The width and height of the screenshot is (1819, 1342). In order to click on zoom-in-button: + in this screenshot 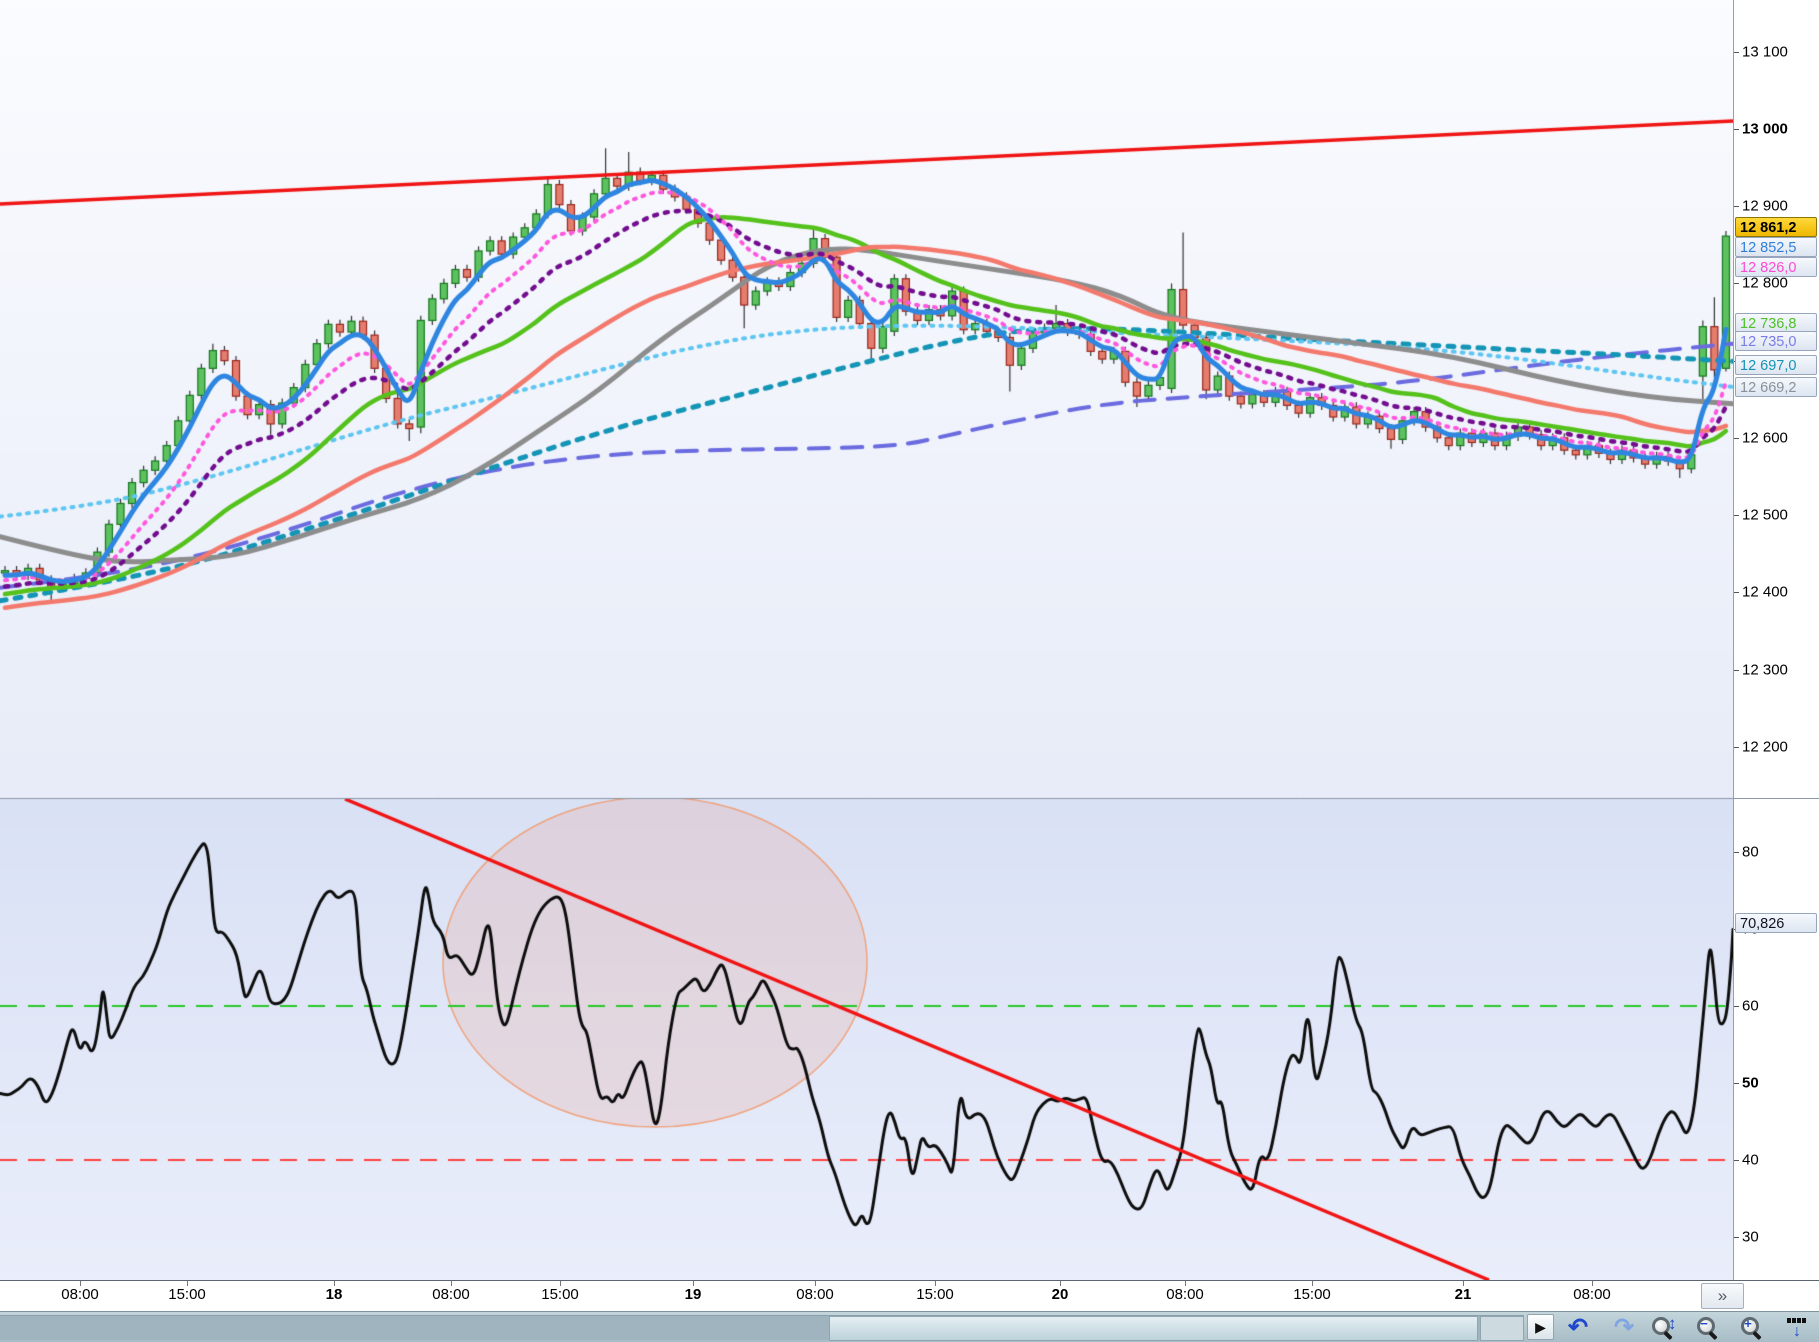, I will do `click(1752, 1327)`.